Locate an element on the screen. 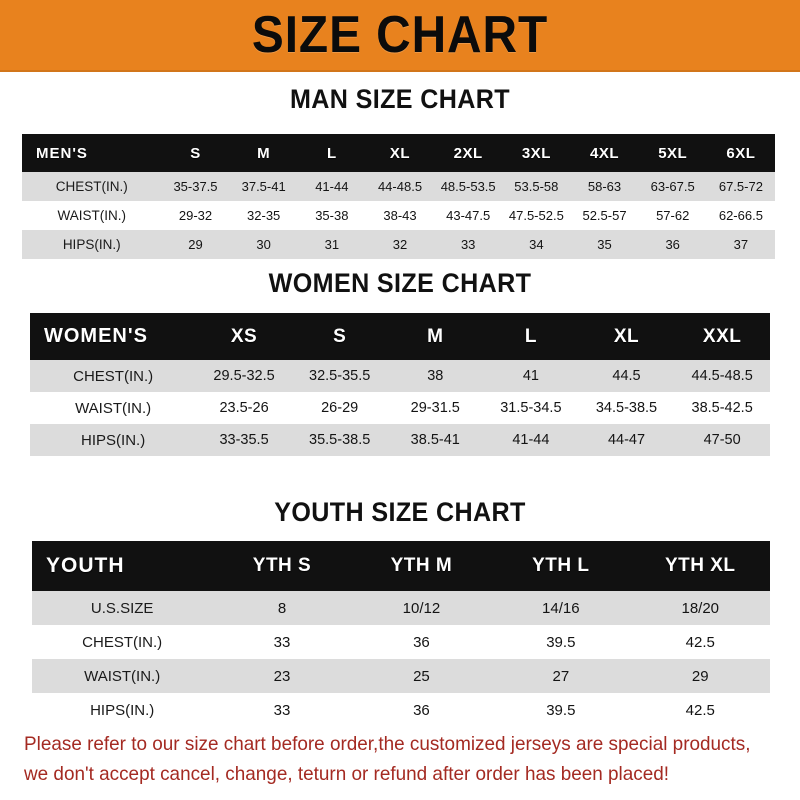  youth-measurement-value: 14/16 is located at coordinates (561, 608).